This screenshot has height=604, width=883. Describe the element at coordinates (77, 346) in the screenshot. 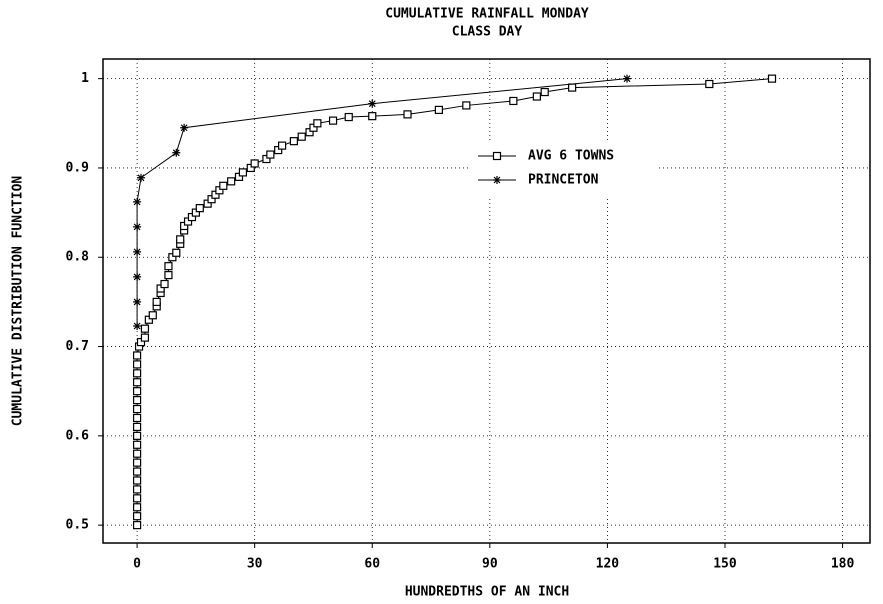

I see `y-tick-label: 0.7` at that location.